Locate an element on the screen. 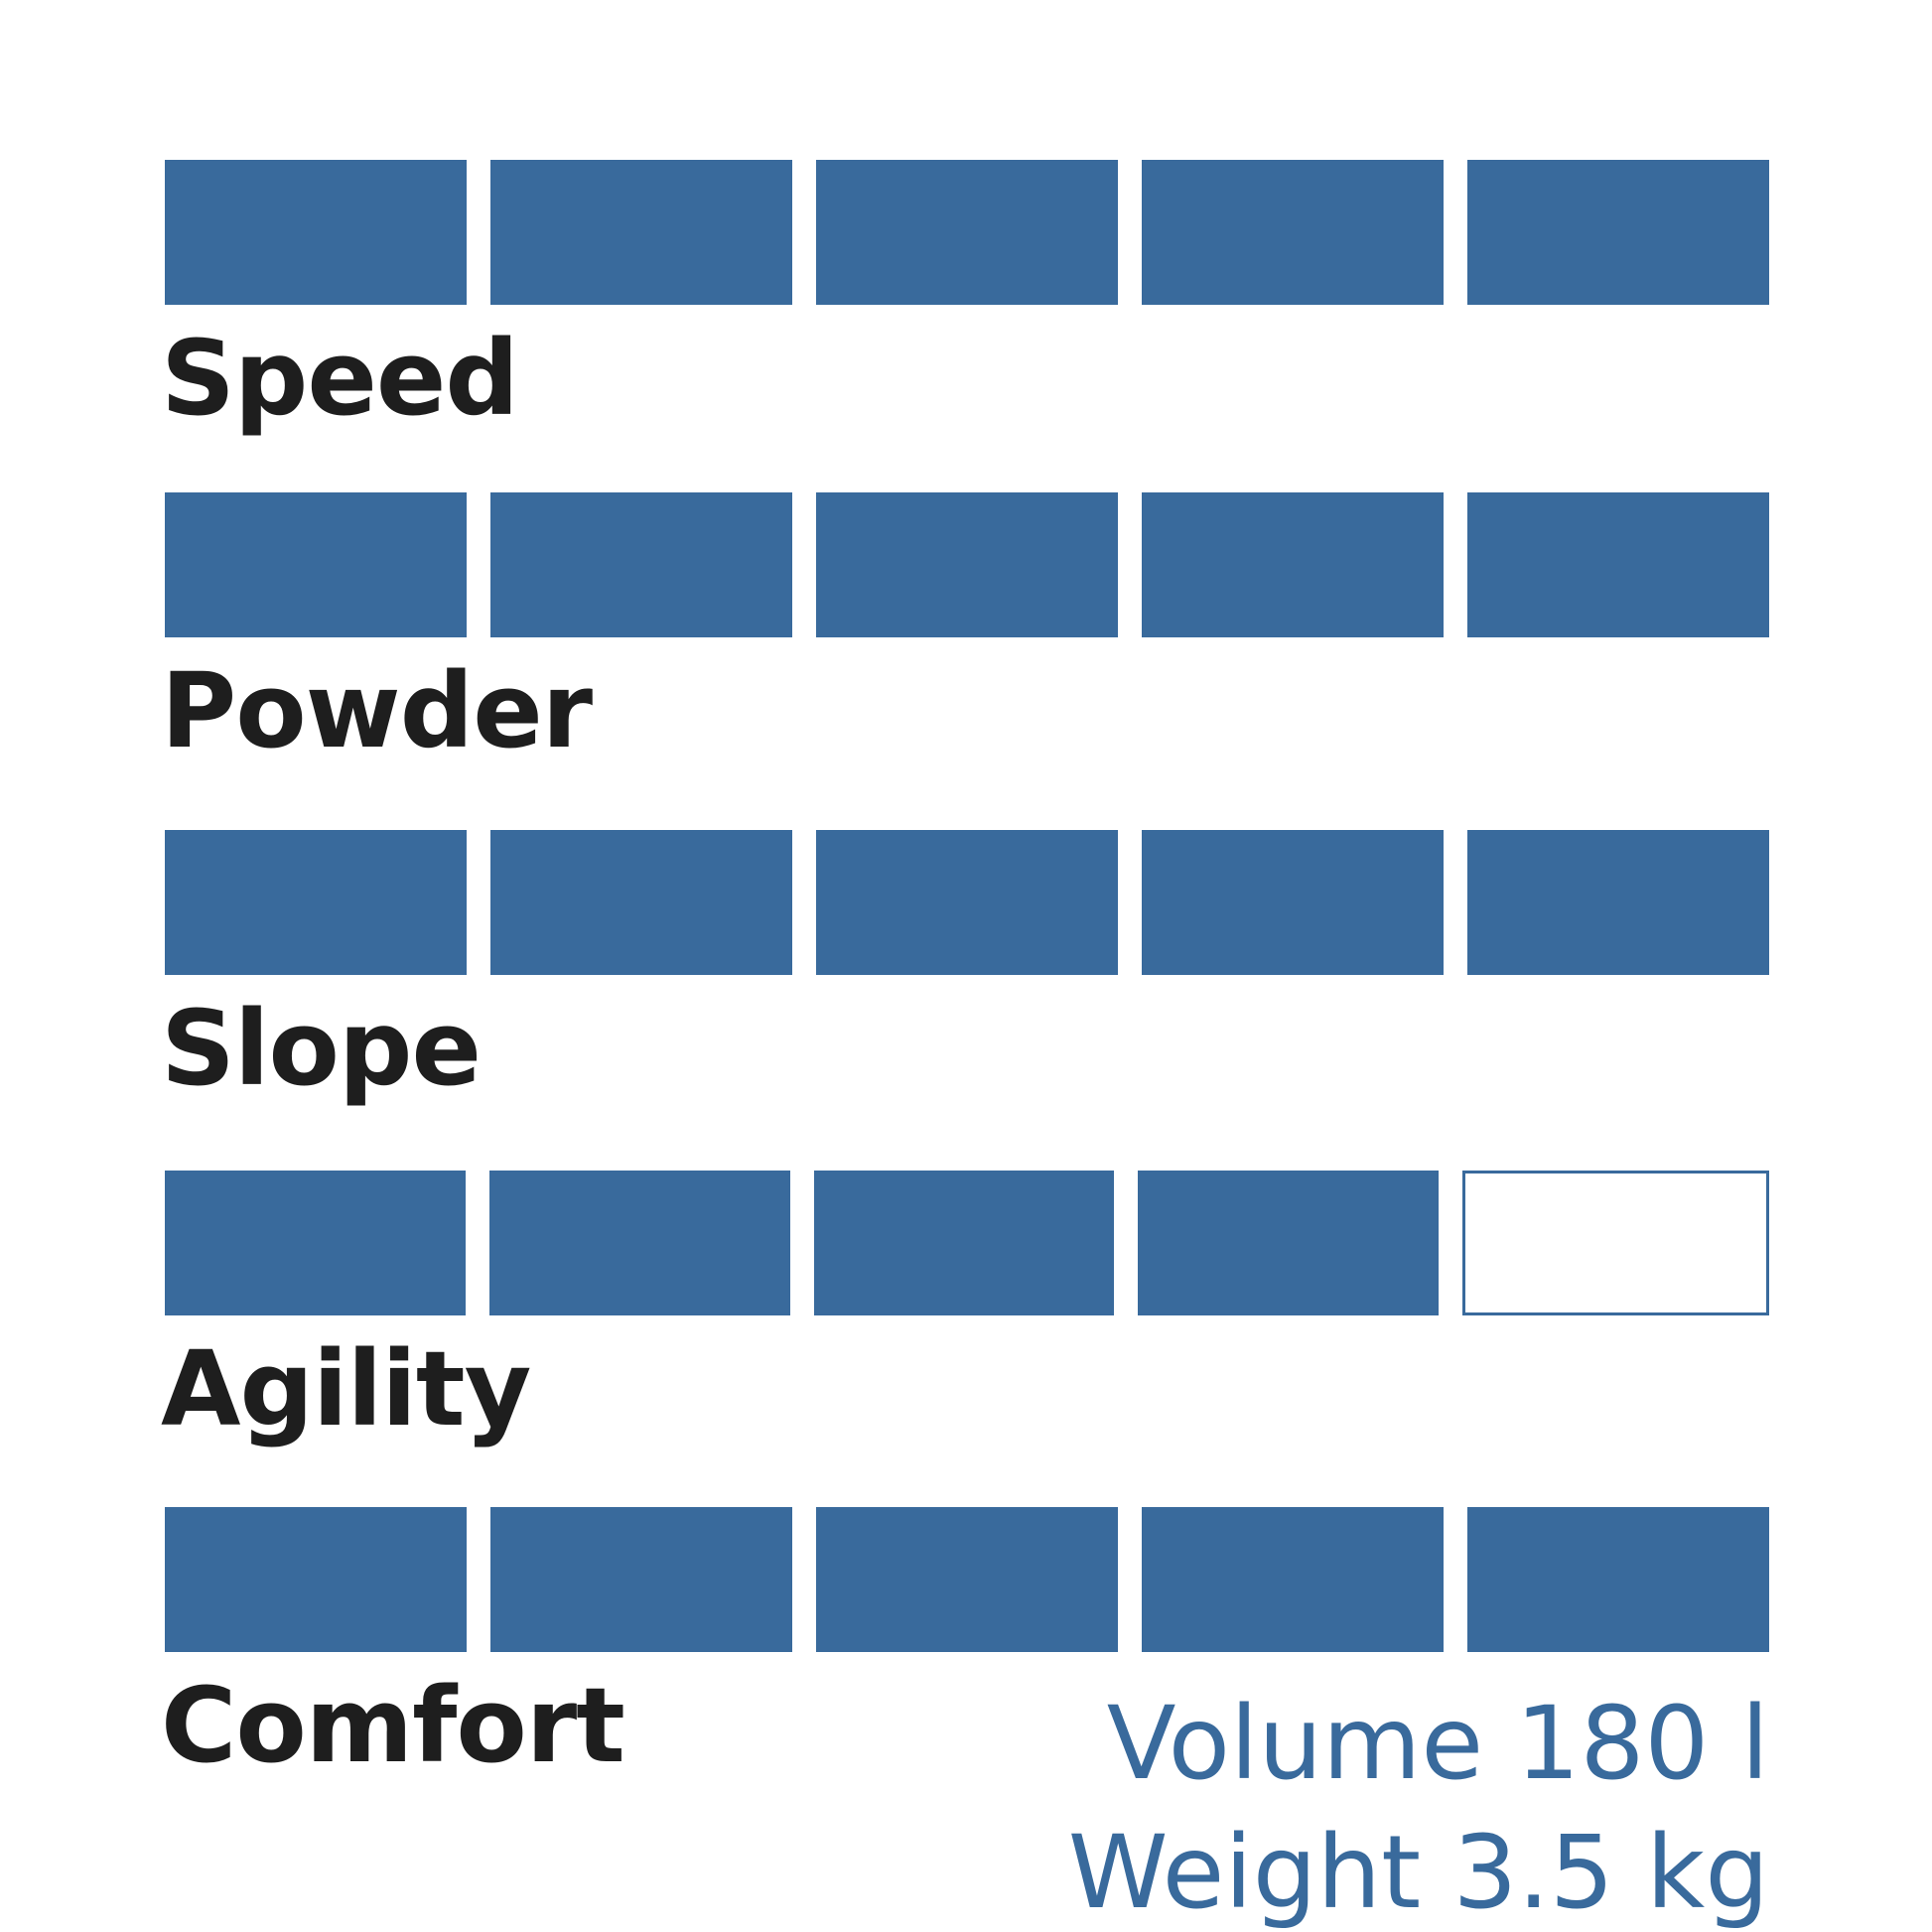  rating-bar-agility is located at coordinates (967, 1243).